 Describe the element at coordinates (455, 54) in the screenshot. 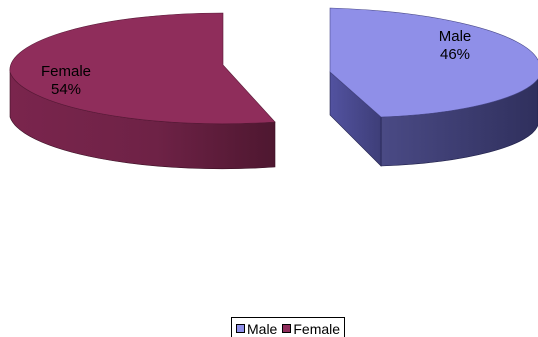

I see `pie-label-male-value: 46%` at that location.